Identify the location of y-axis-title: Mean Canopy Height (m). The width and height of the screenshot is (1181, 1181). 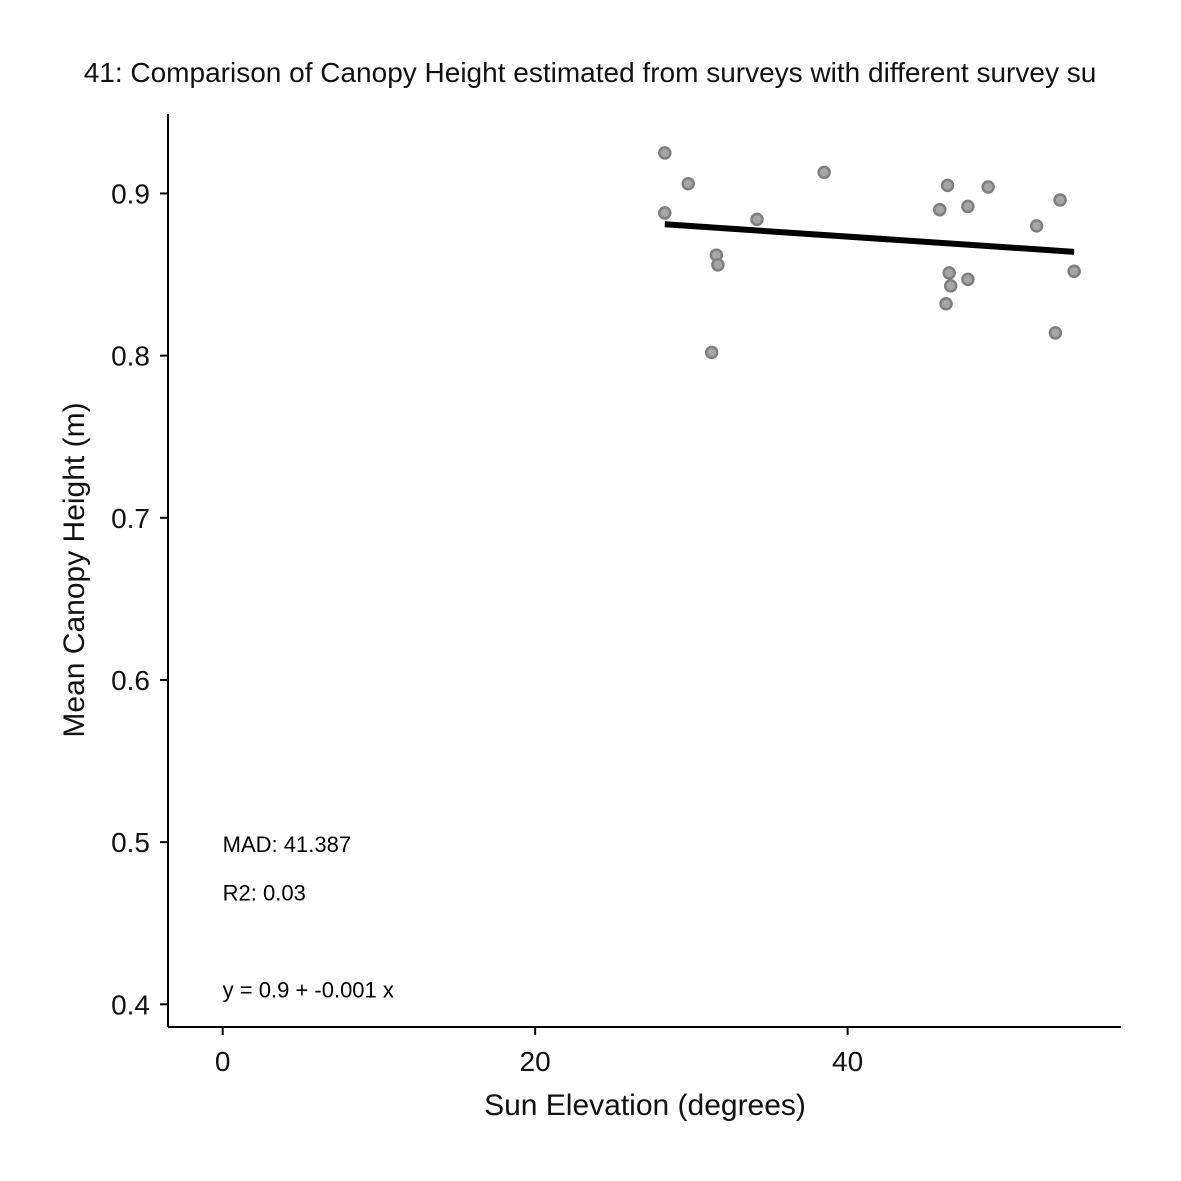
(74, 569).